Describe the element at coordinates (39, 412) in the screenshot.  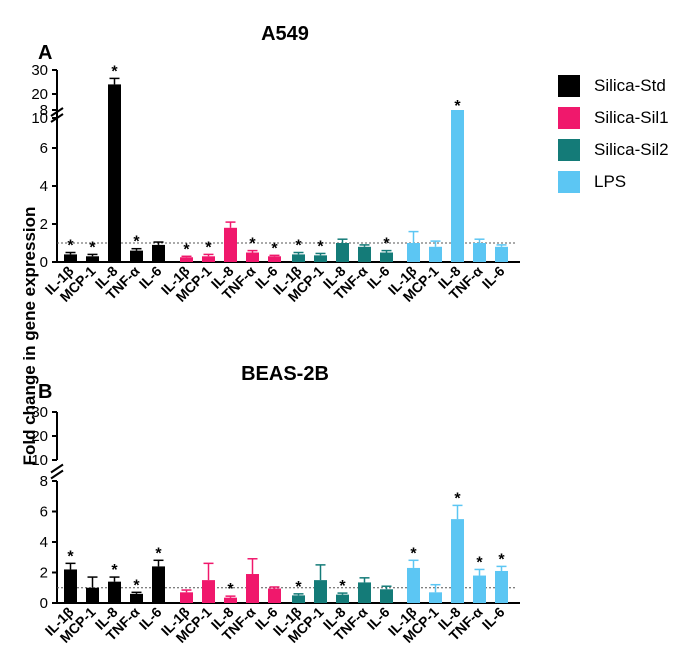
I see `panel-b-y-tick-label: 30` at that location.